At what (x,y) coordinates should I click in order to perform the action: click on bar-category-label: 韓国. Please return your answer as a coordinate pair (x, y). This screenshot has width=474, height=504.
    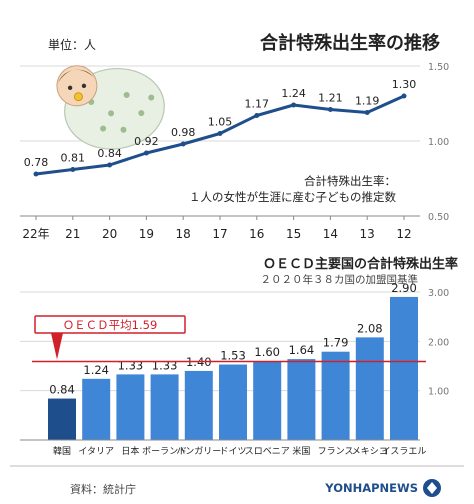
    Looking at the image, I should click on (62, 451).